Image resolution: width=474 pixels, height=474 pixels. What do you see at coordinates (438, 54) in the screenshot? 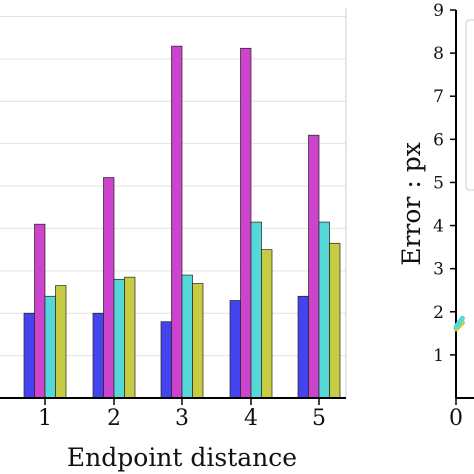
I see `y-tick-label: 8` at bounding box center [438, 54].